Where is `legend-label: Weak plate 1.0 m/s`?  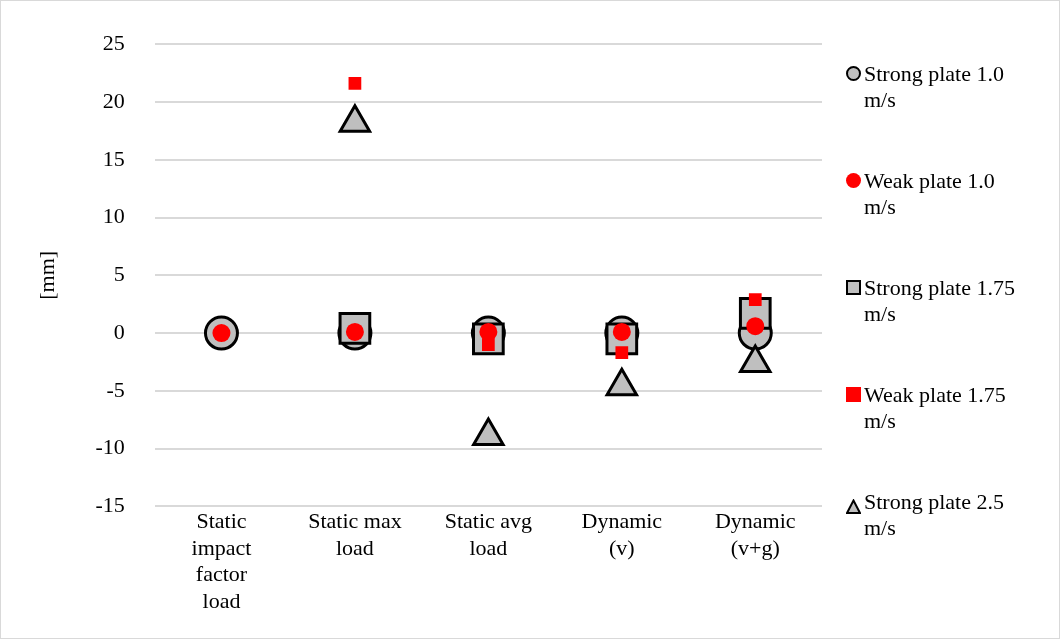
legend-label: Weak plate 1.0 m/s is located at coordinates (930, 194).